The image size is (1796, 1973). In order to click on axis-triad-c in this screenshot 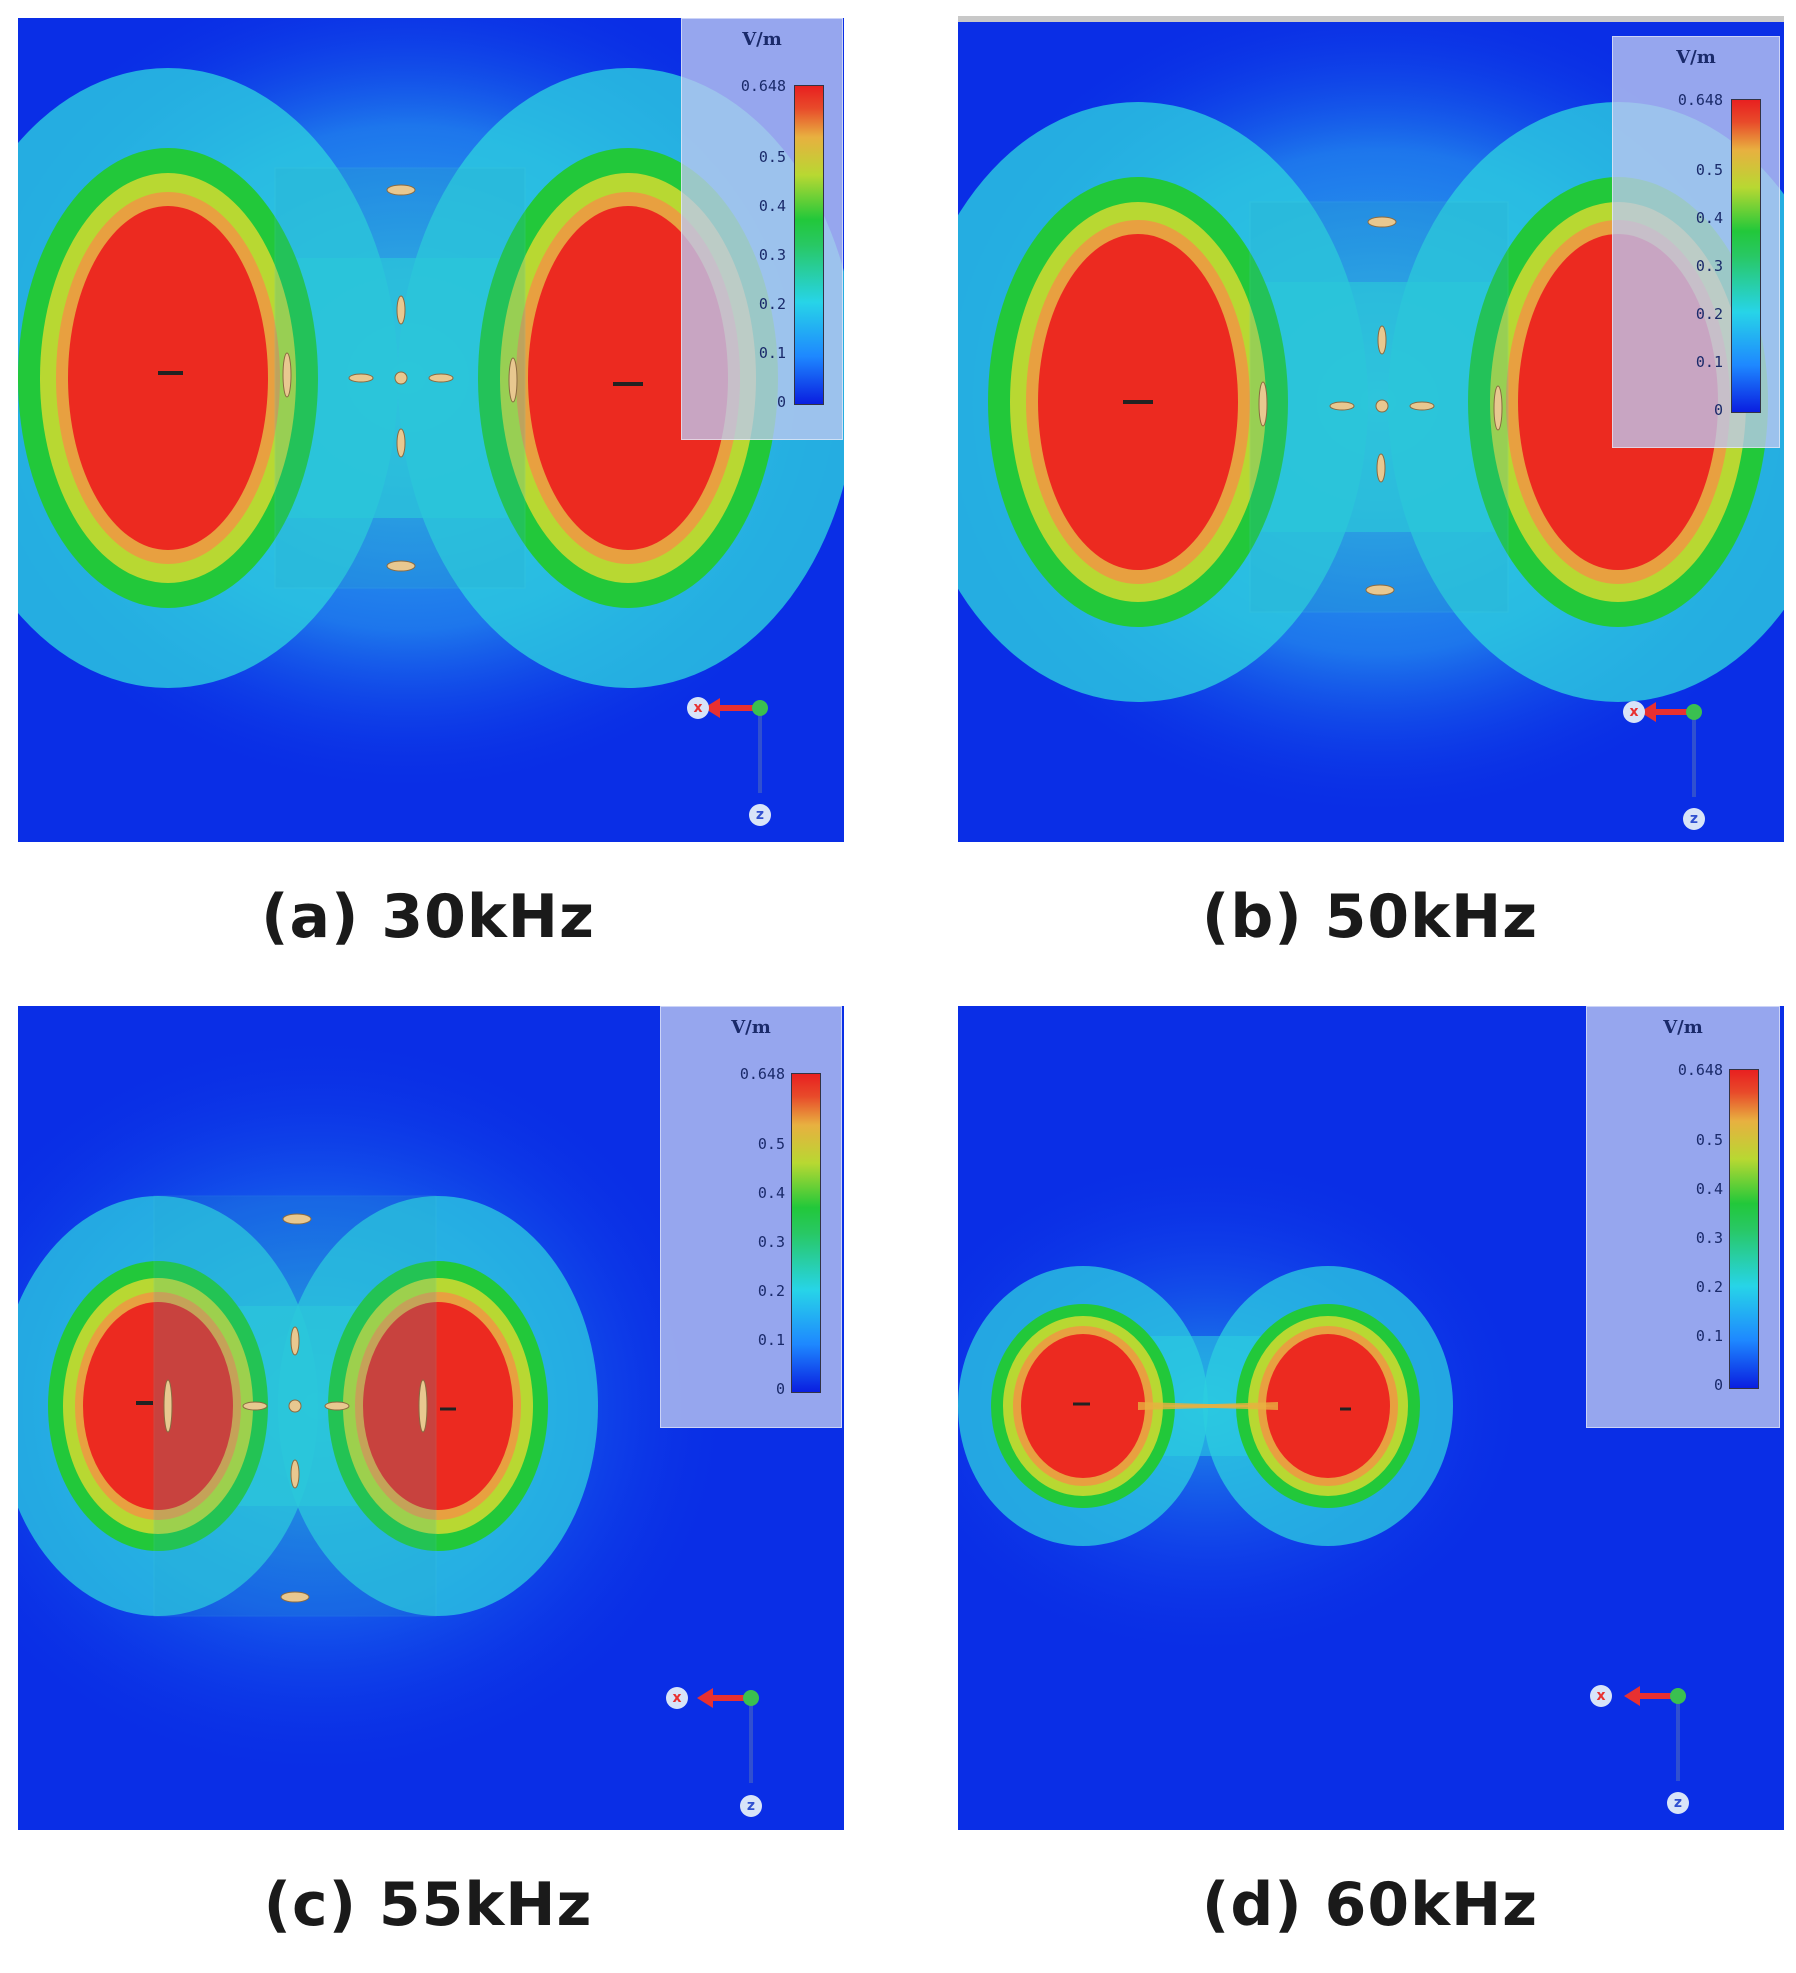, I will do `click(728, 1735)`.